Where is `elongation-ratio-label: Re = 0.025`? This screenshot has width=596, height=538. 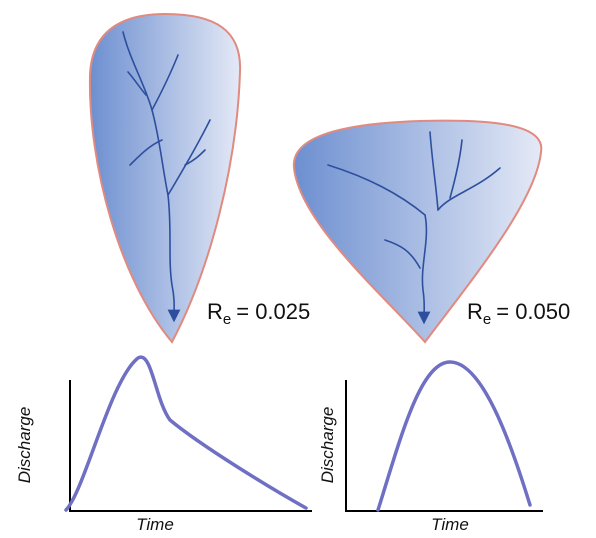
elongation-ratio-label: Re = 0.025 is located at coordinates (258, 313).